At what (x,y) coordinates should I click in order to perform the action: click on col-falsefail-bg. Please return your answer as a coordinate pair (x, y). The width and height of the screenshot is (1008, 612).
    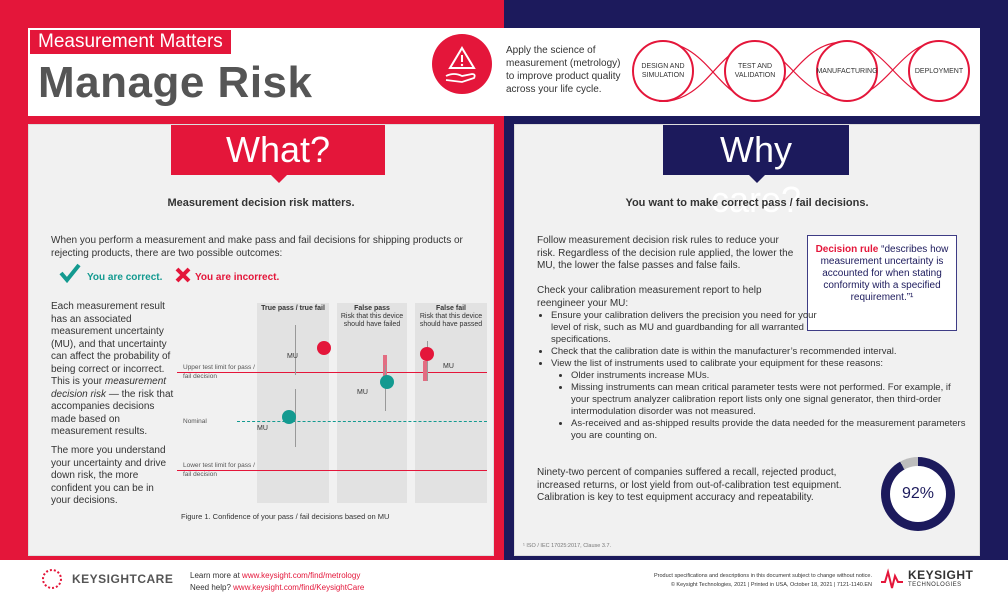
    Looking at the image, I should click on (451, 403).